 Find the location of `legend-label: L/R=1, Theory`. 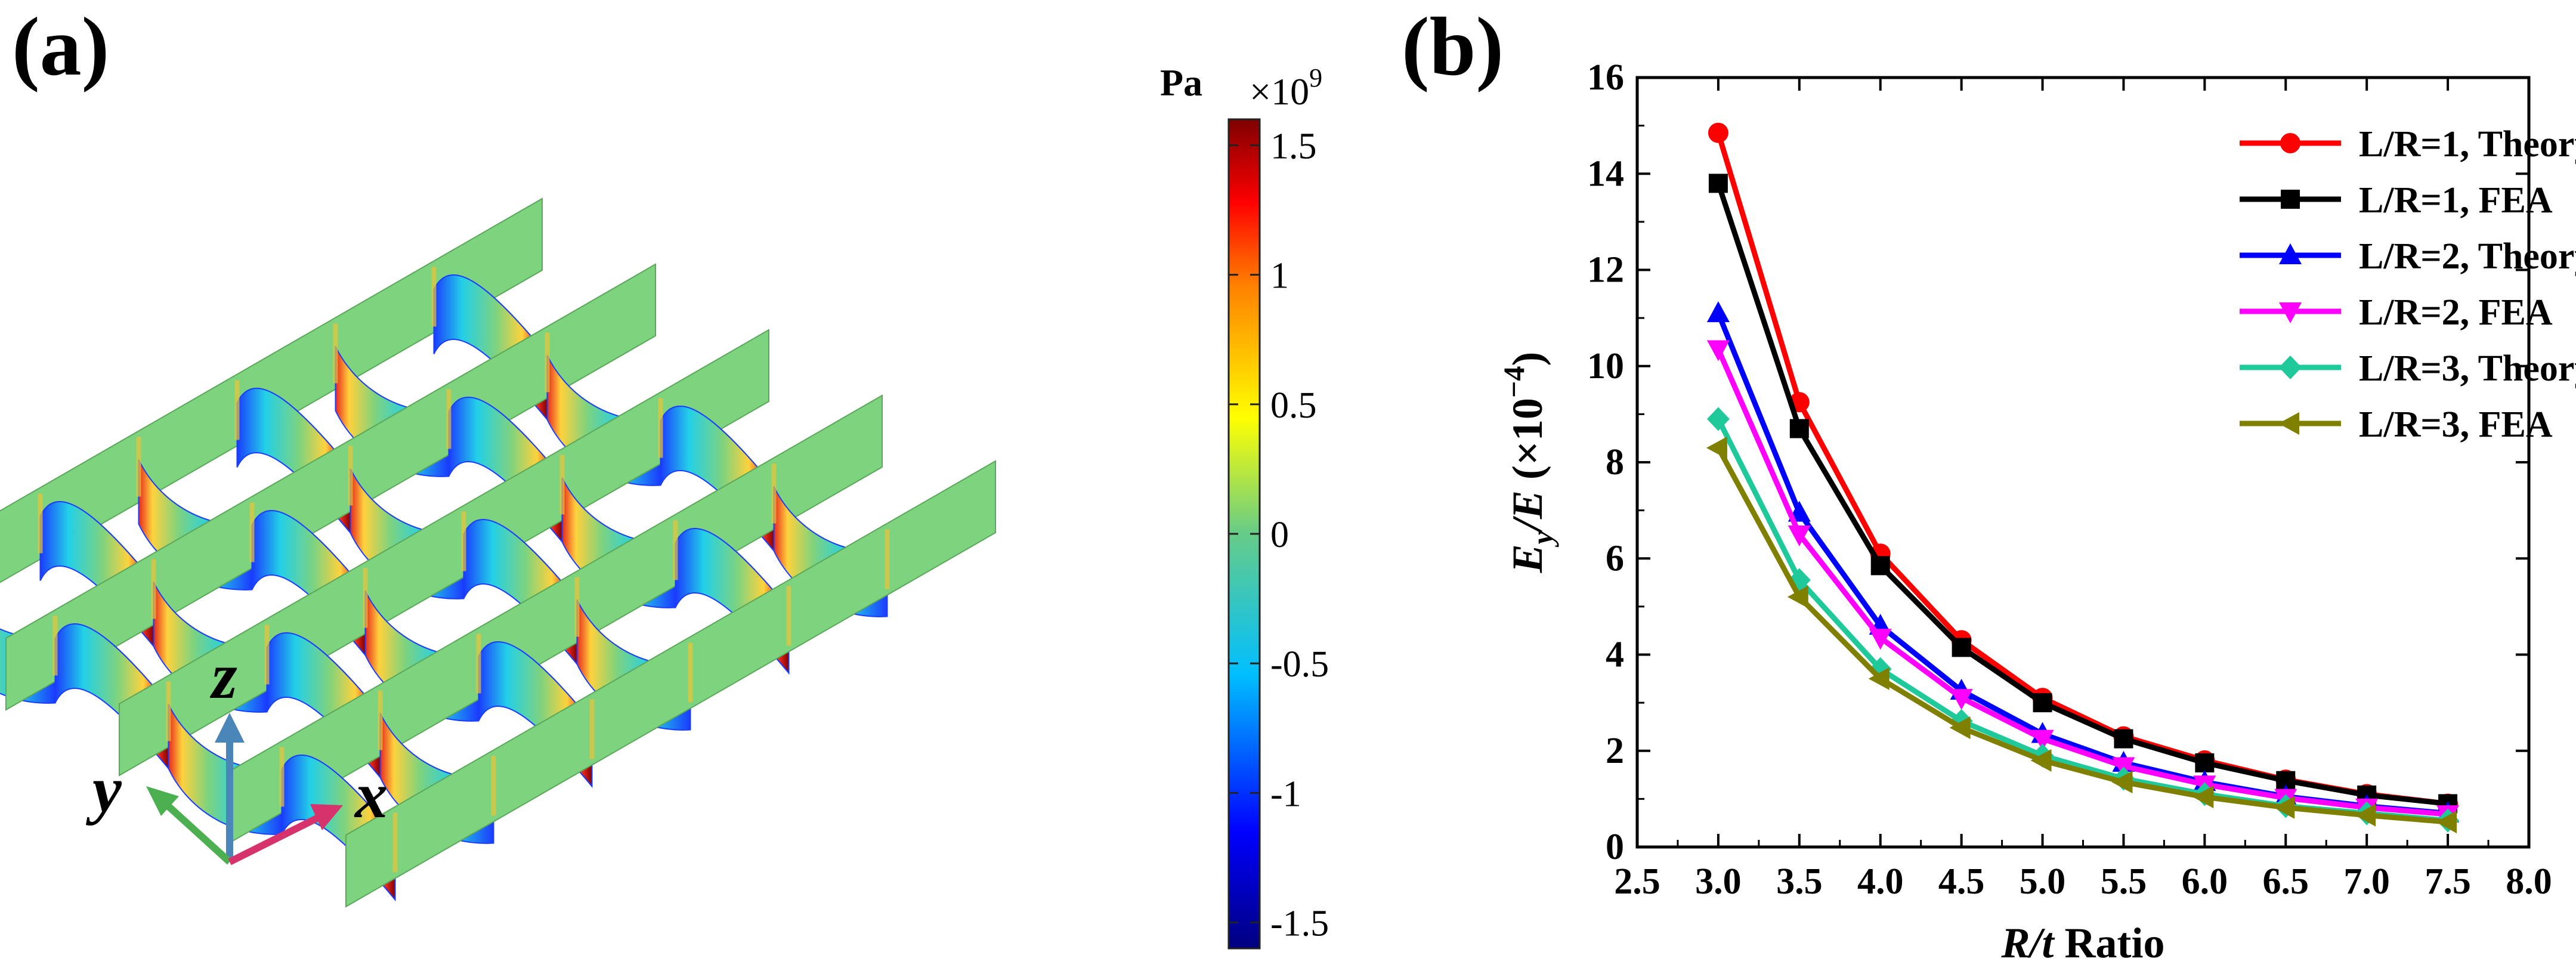

legend-label: L/R=1, Theory is located at coordinates (2467, 144).